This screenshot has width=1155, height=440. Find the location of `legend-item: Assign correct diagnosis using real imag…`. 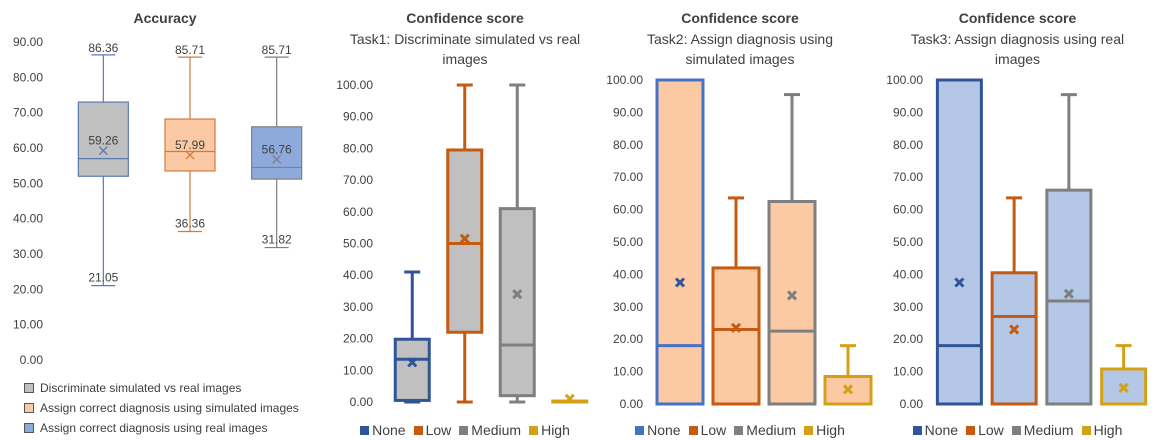

legend-item: Assign correct diagnosis using real imag… is located at coordinates (161, 428).